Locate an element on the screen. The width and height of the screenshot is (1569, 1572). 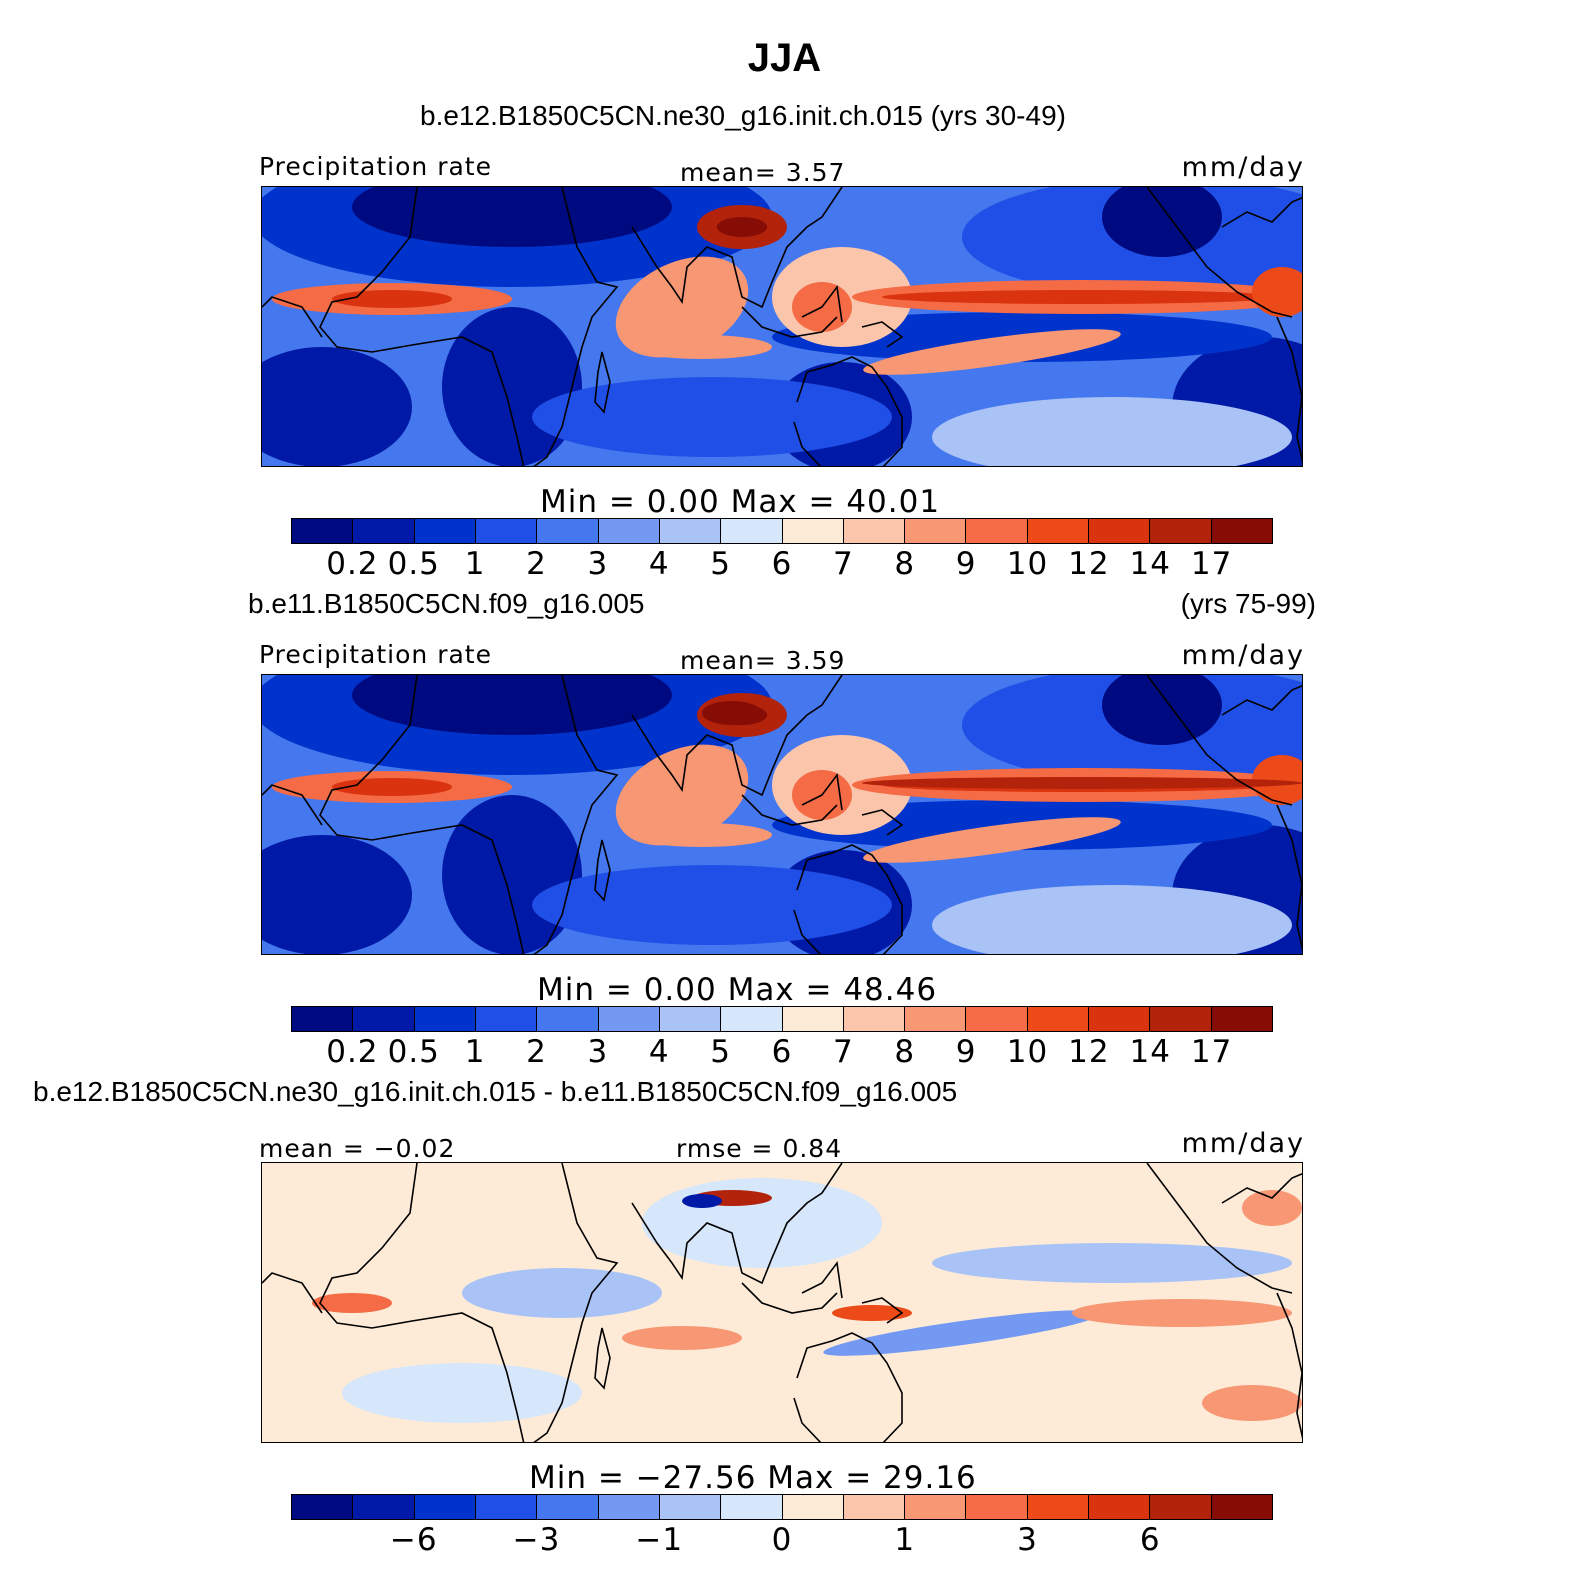
panel-2-units: mm/day is located at coordinates (1243, 655).